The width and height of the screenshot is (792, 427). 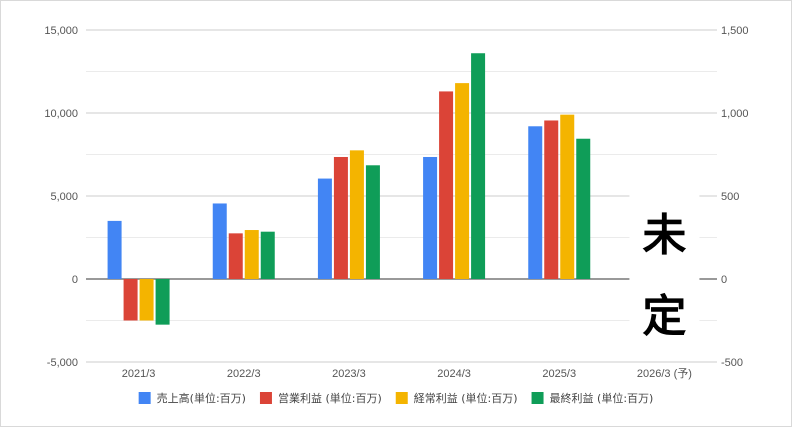 I want to click on left-axis-tick-label: 0, so click(x=75, y=280).